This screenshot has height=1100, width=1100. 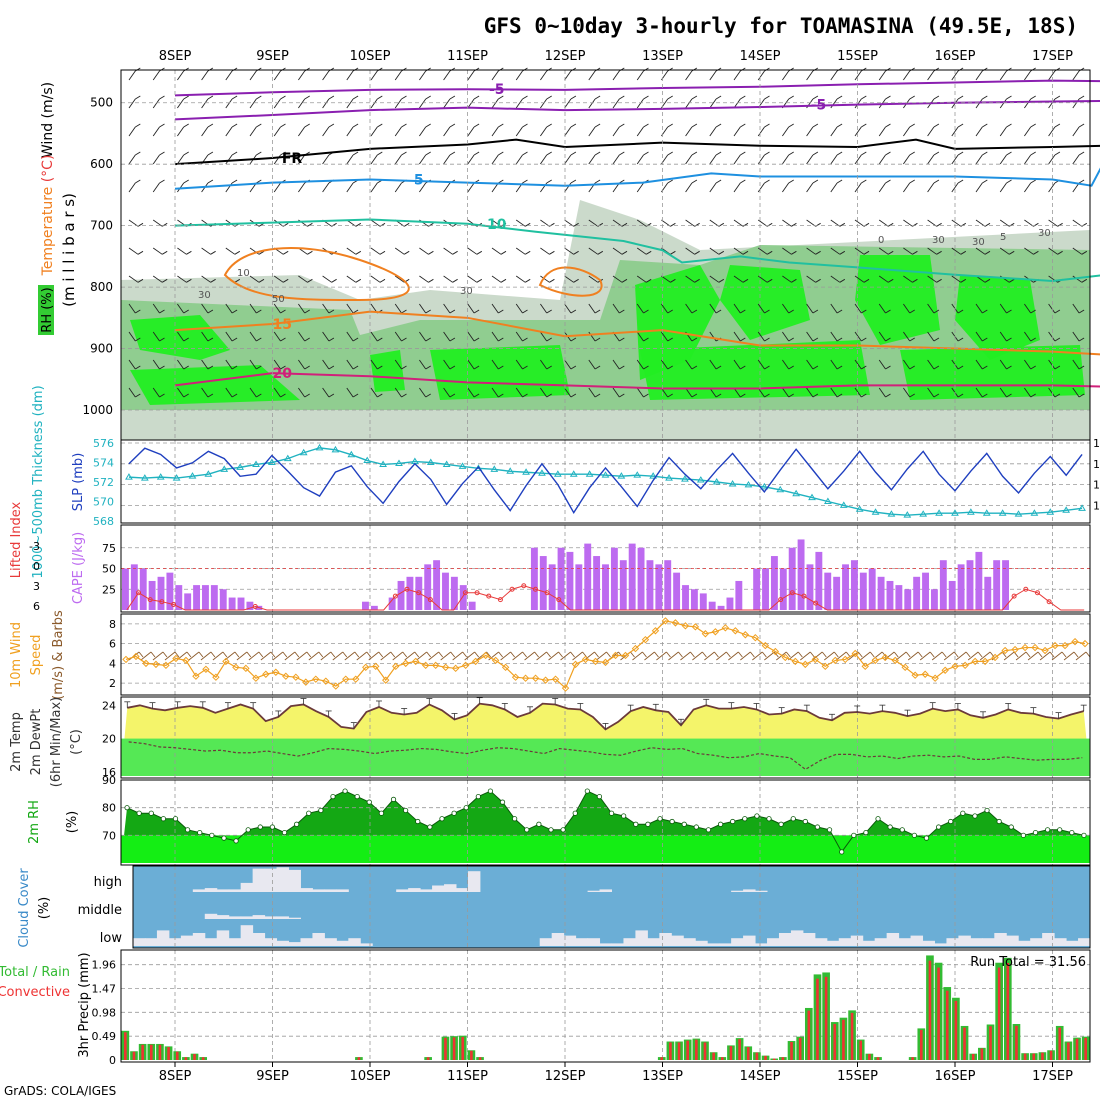 What do you see at coordinates (819, 106) in the screenshot?
I see `isotherm-label: -5` at bounding box center [819, 106].